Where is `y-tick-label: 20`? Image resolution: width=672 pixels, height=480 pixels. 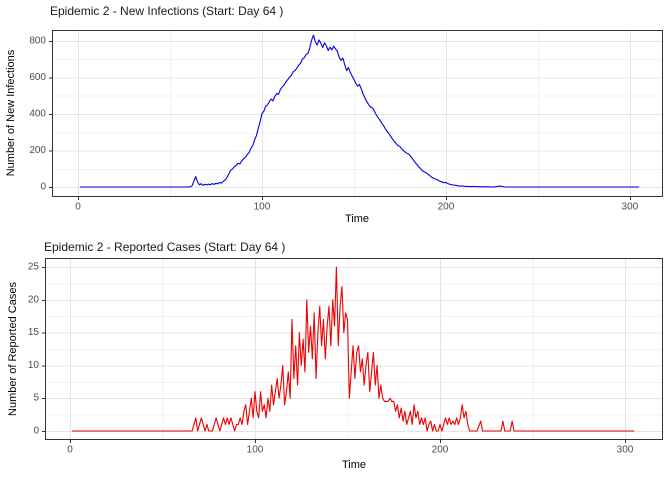 y-tick-label: 20 is located at coordinates (34, 299).